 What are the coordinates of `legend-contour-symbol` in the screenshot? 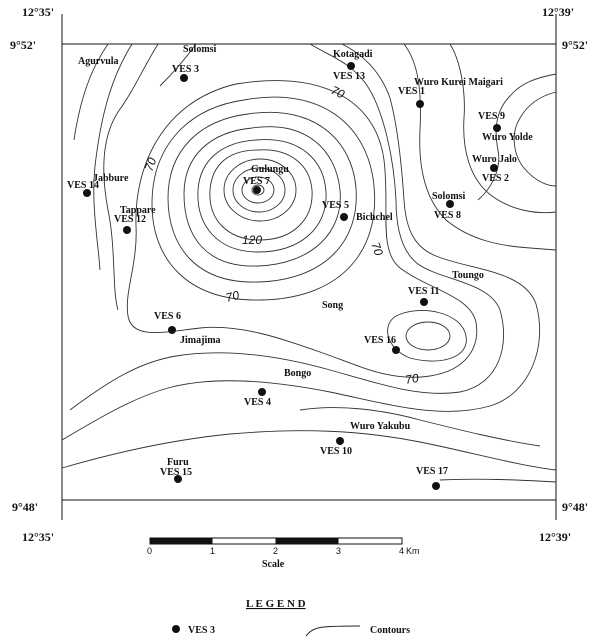 It's located at (333, 631).